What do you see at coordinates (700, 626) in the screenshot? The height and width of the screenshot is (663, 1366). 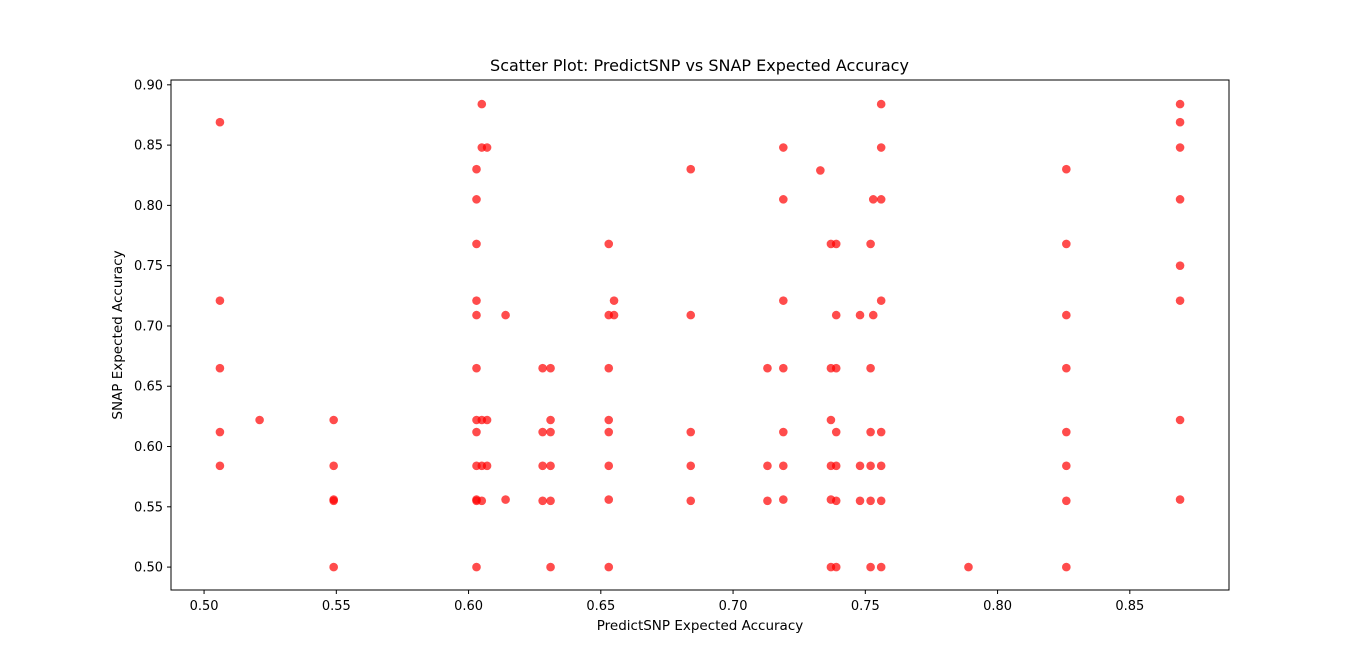 I see `x-axis-label: PredictSNP Expected Accuracy` at bounding box center [700, 626].